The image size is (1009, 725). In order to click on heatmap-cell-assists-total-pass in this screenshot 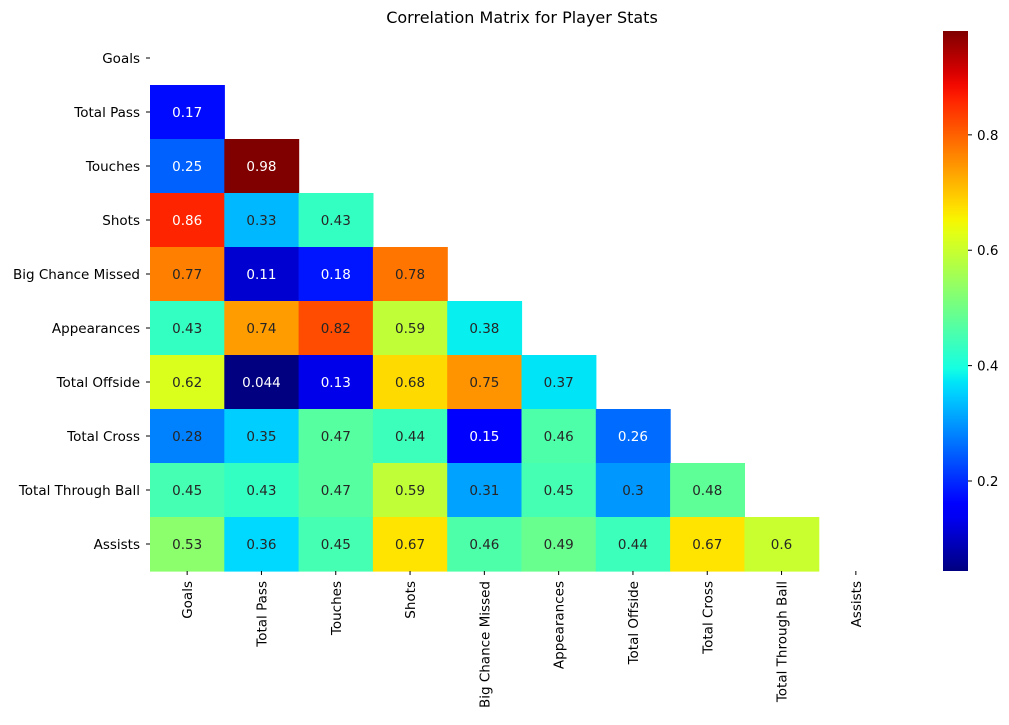, I will do `click(262, 544)`.